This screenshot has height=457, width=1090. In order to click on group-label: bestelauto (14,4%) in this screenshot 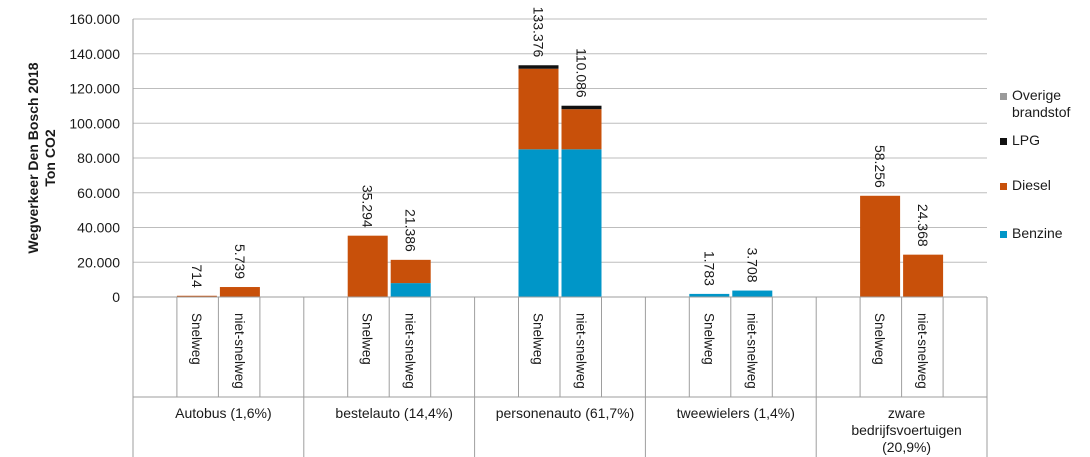, I will do `click(394, 413)`.